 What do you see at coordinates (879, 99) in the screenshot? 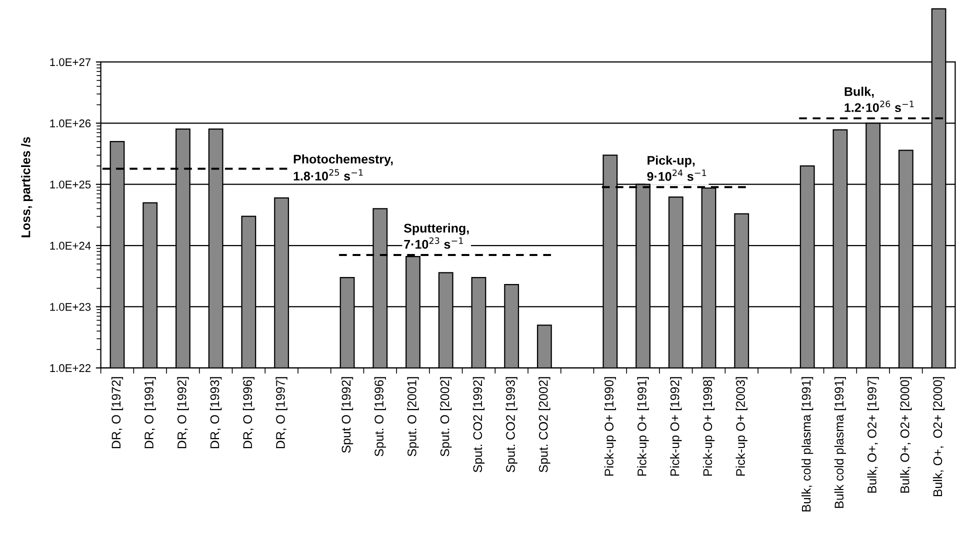
I see `ref-line-label: Bulk, 1.2·10$^{26}$ s$^{−1}$` at bounding box center [879, 99].